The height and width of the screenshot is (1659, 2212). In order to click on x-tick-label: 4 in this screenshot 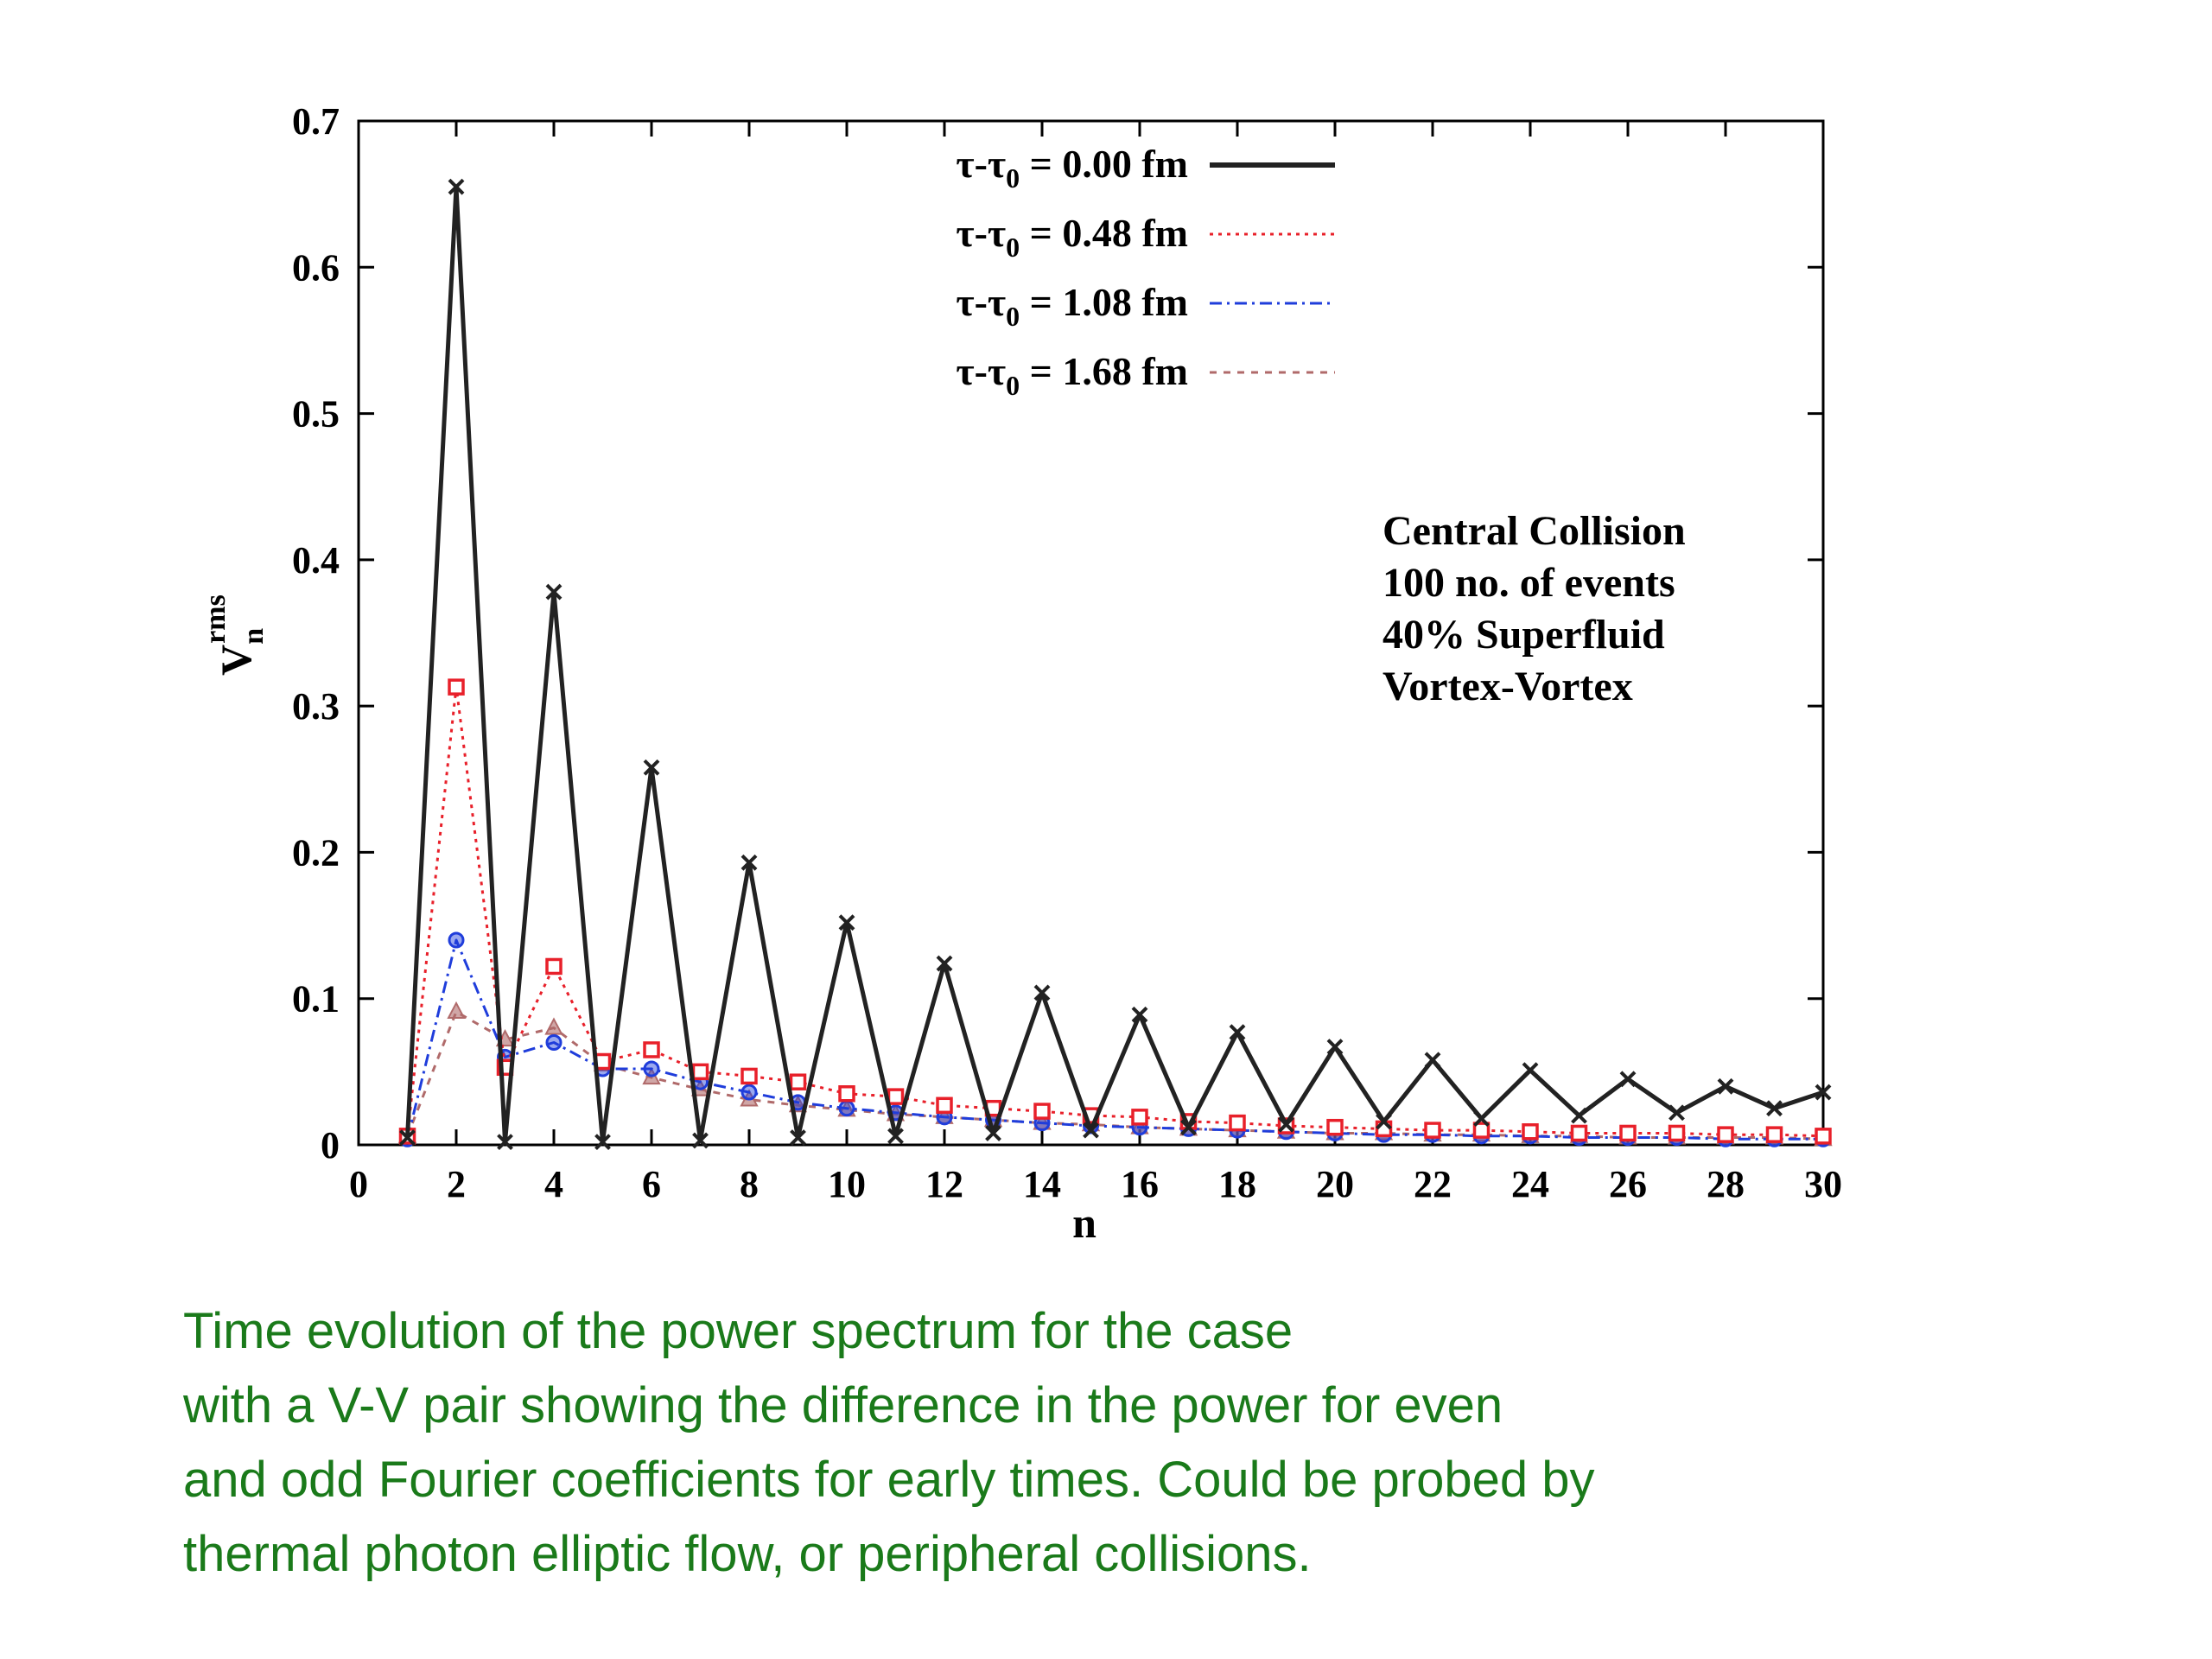, I will do `click(553, 1184)`.